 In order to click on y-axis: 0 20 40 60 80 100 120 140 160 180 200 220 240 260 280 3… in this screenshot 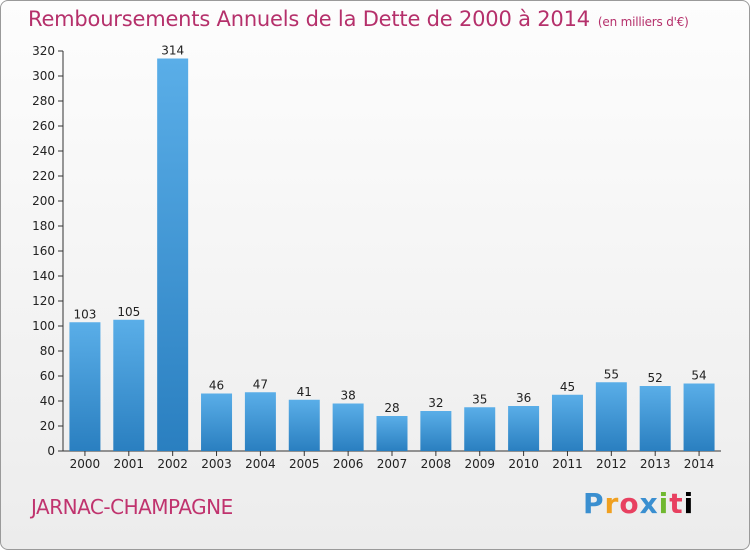, I will do `click(48, 251)`.